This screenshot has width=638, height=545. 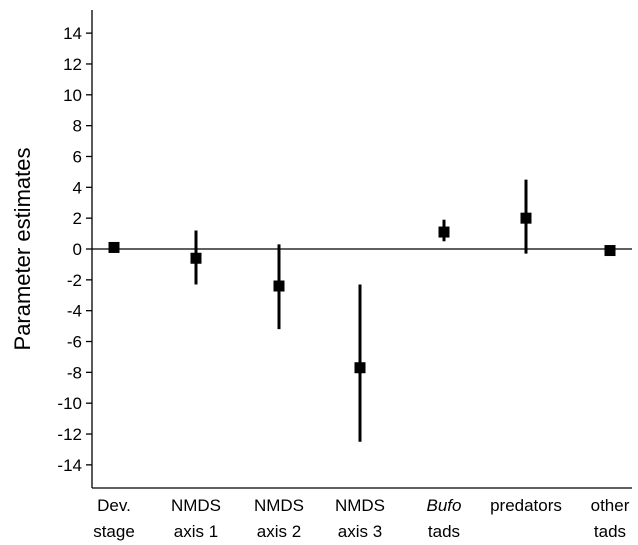 What do you see at coordinates (279, 531) in the screenshot?
I see `category-label-line2: axis 2` at bounding box center [279, 531].